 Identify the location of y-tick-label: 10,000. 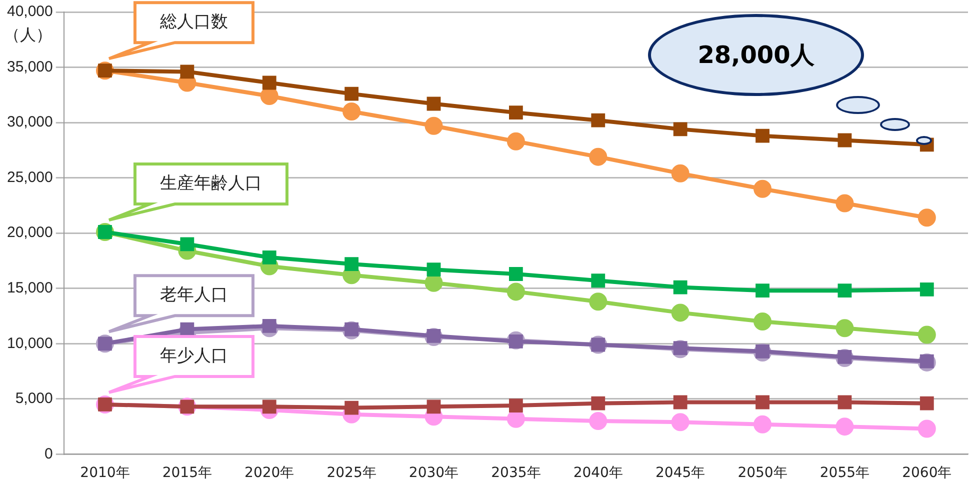
(29, 343).